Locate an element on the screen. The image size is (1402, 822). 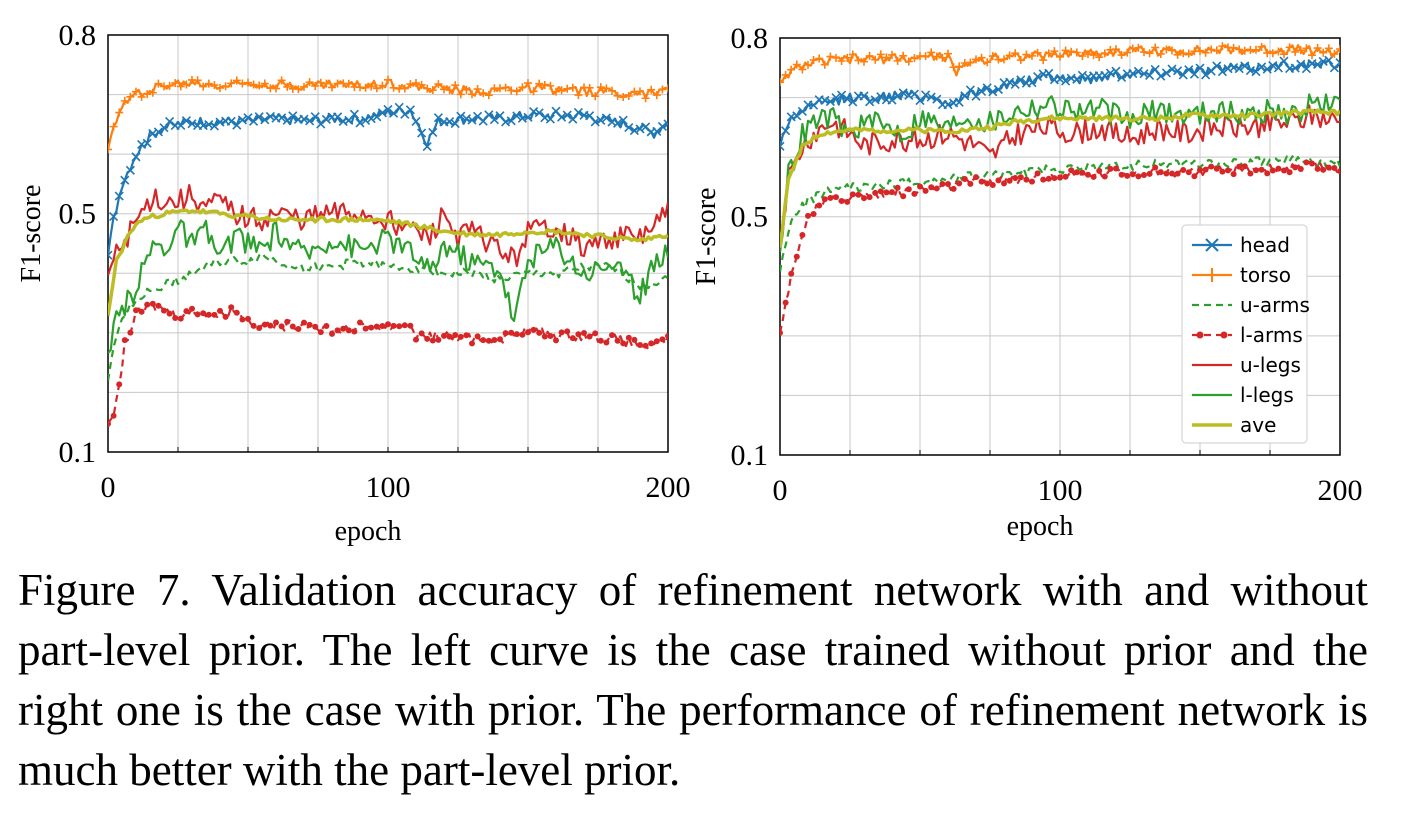
series-l-arms is located at coordinates (1060, 247).